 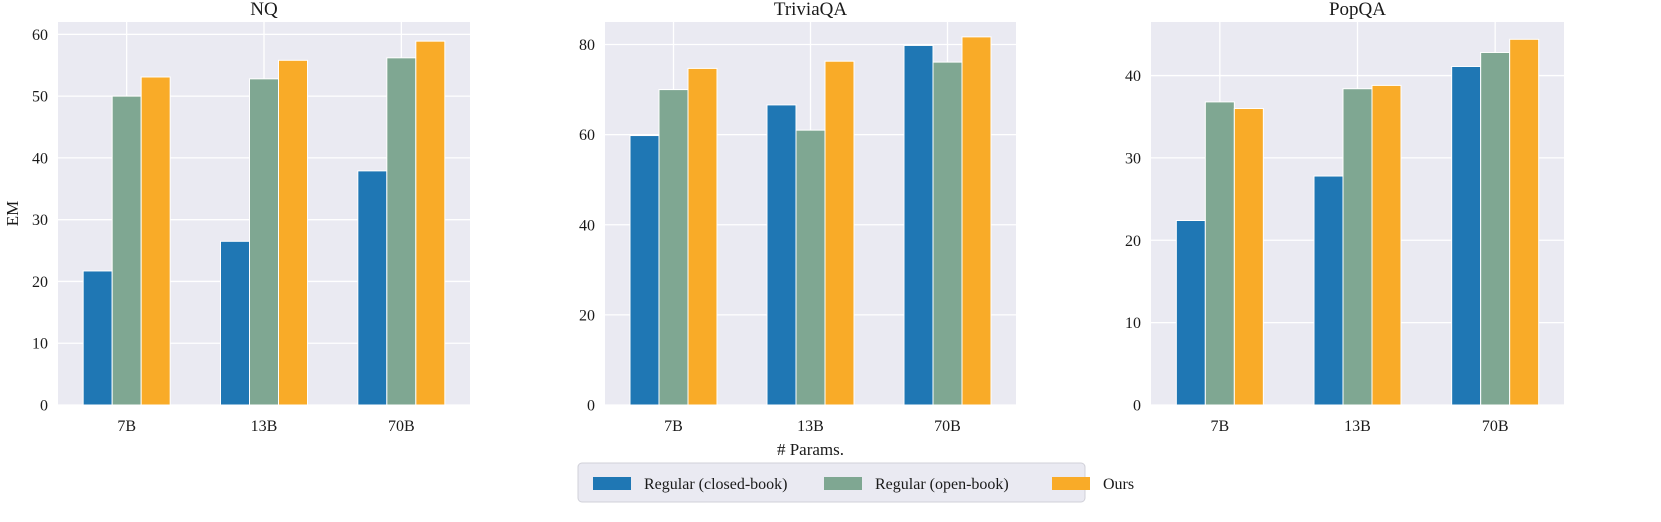 What do you see at coordinates (264, 10) in the screenshot?
I see `chart-title: NQ` at bounding box center [264, 10].